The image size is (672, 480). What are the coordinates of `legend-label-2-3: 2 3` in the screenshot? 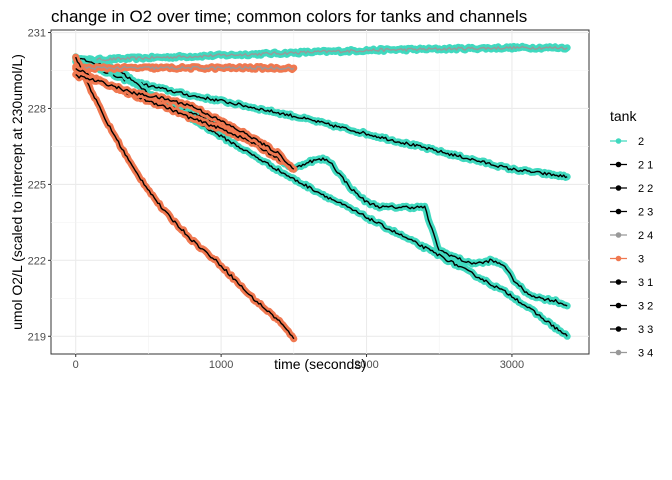 It's located at (645, 213).